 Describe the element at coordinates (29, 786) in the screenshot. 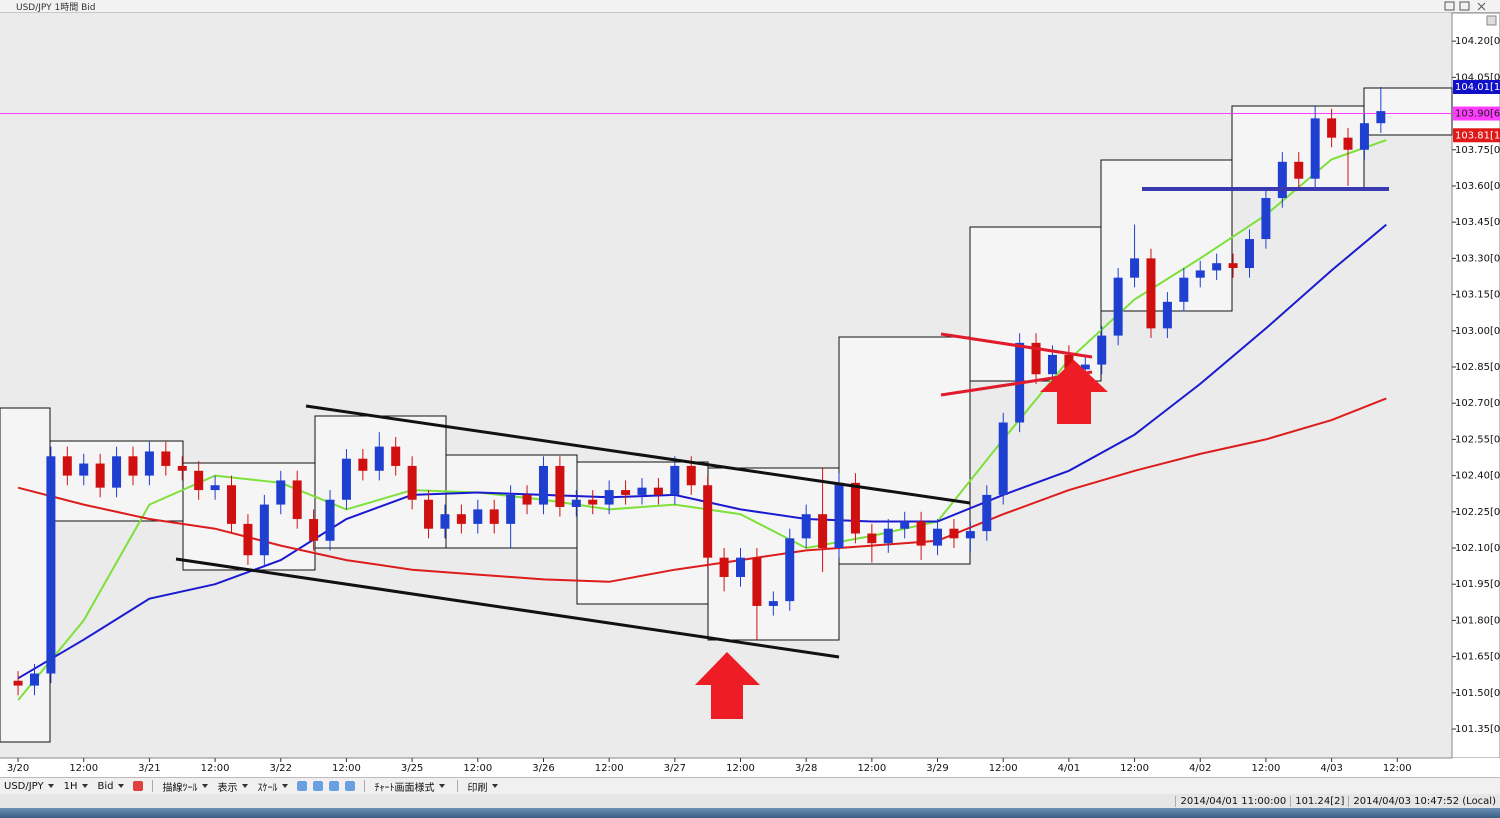

I see `symbol-menu: USD/JPY` at that location.